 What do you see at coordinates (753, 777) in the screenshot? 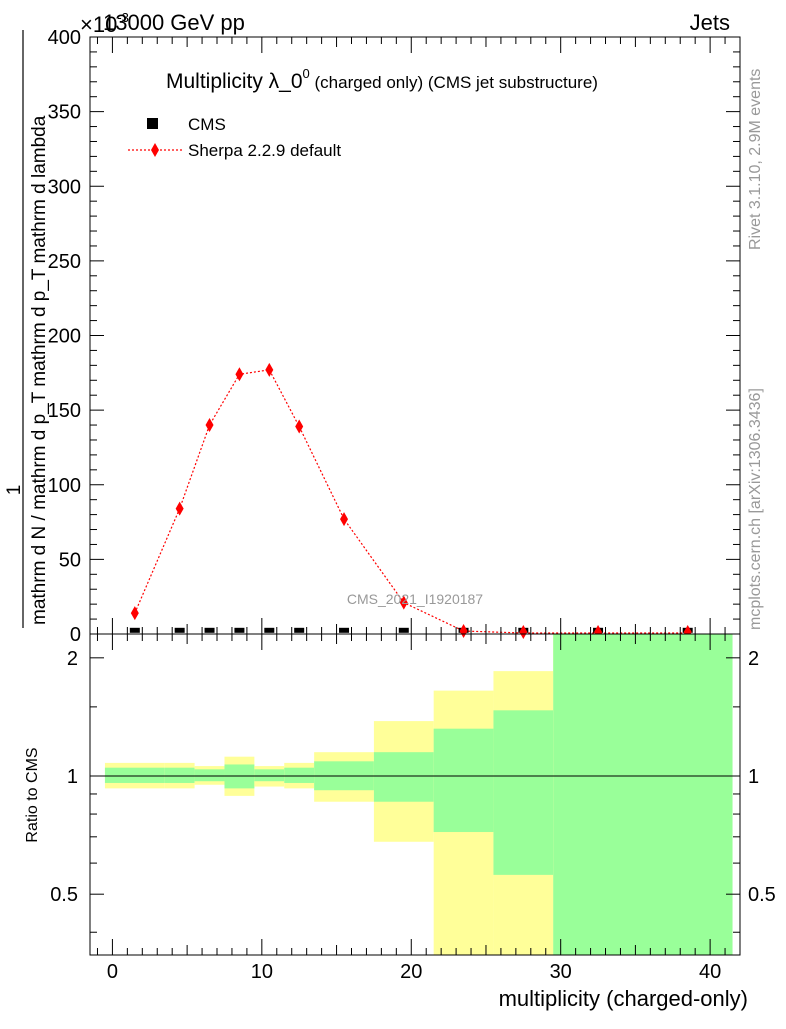
I see `ratio-y-tick-label-right: 1` at bounding box center [753, 777].